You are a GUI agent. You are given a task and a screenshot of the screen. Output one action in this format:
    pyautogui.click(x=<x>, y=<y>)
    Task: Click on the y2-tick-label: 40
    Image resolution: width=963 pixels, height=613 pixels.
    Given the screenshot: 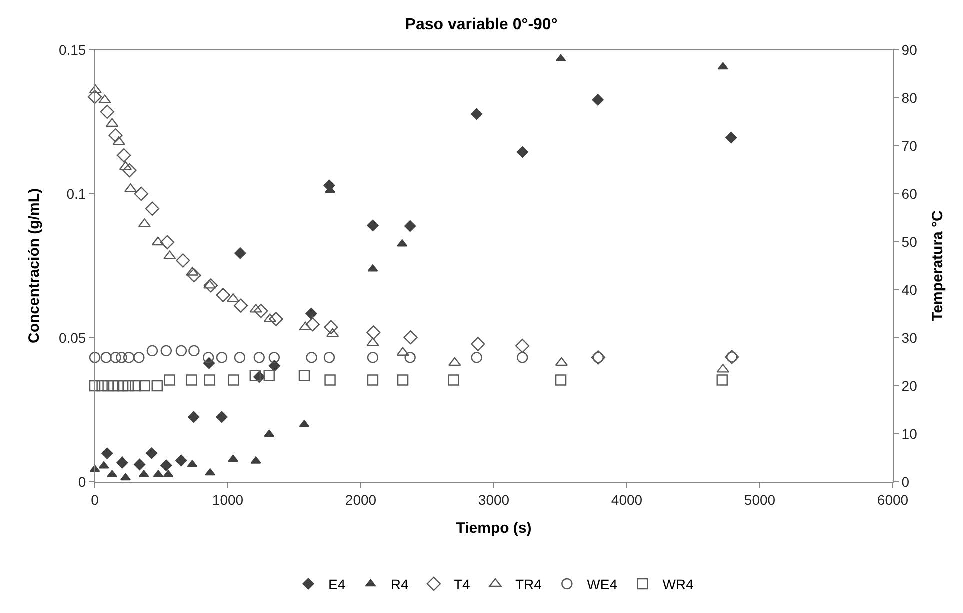 What is the action you would take?
    pyautogui.click(x=910, y=290)
    